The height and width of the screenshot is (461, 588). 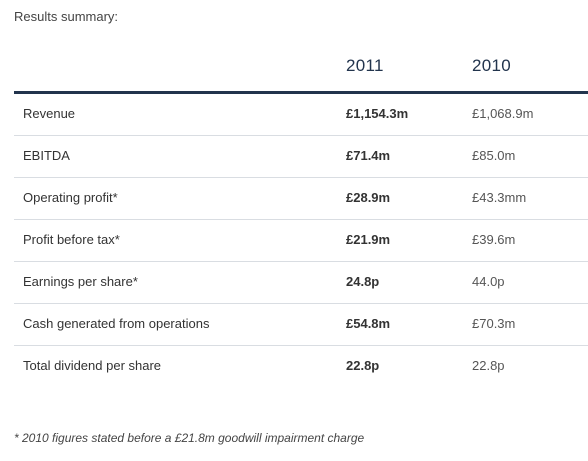 What do you see at coordinates (377, 113) in the screenshot?
I see `value-2011: £1,154.3m` at bounding box center [377, 113].